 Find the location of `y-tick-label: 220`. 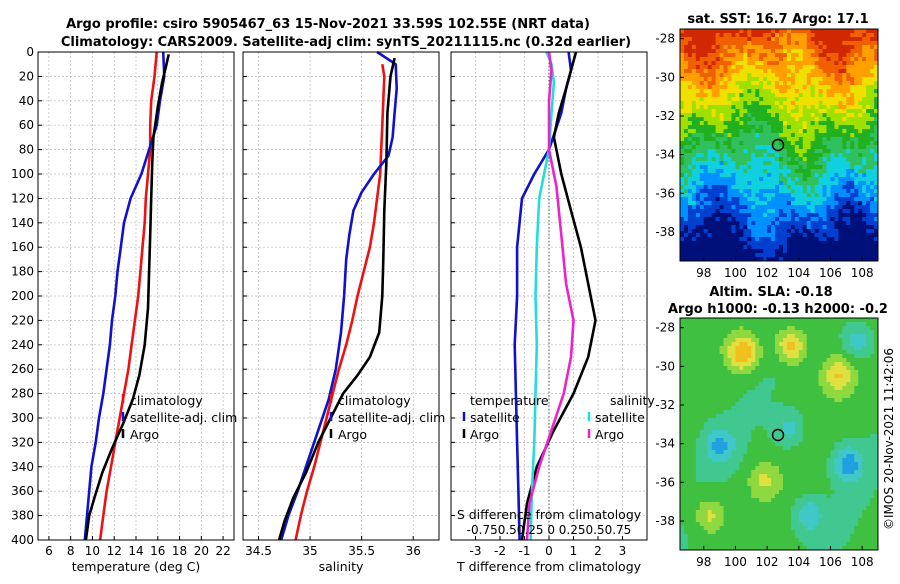

y-tick-label: 220 is located at coordinates (22, 320).